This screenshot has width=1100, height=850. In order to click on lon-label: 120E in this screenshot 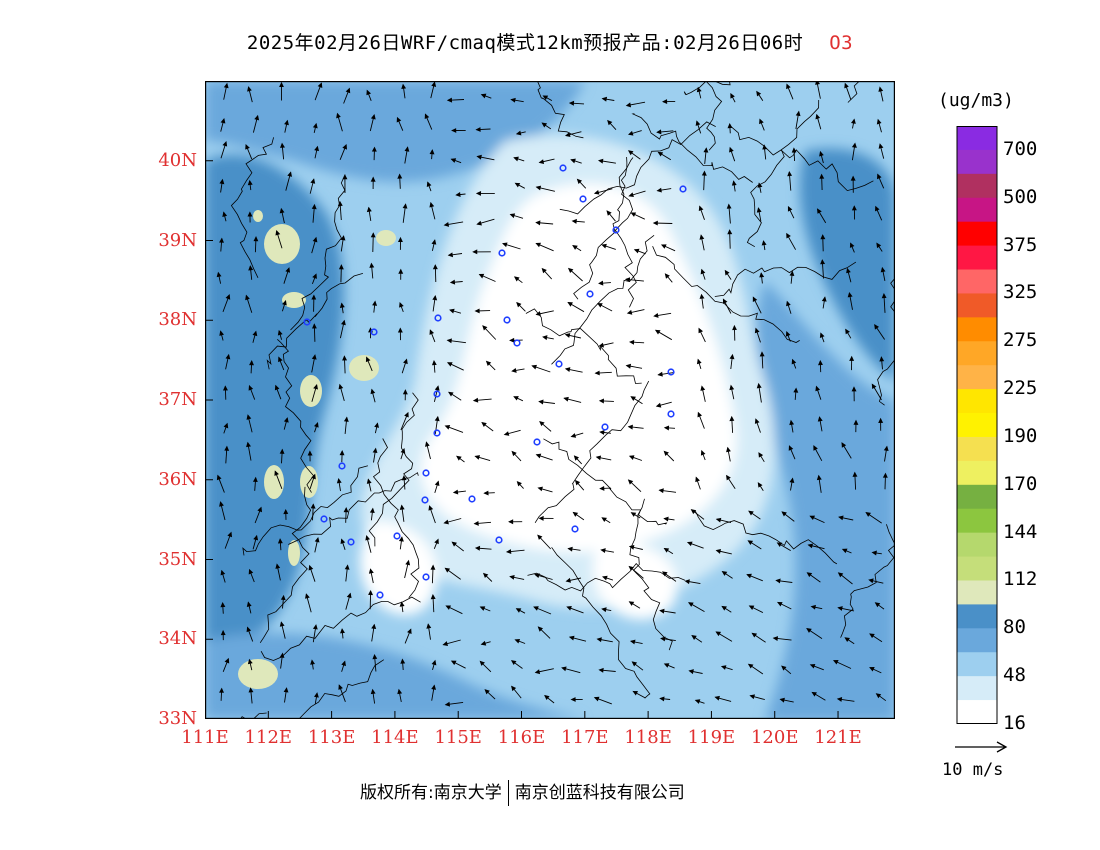, I will do `click(774, 737)`.